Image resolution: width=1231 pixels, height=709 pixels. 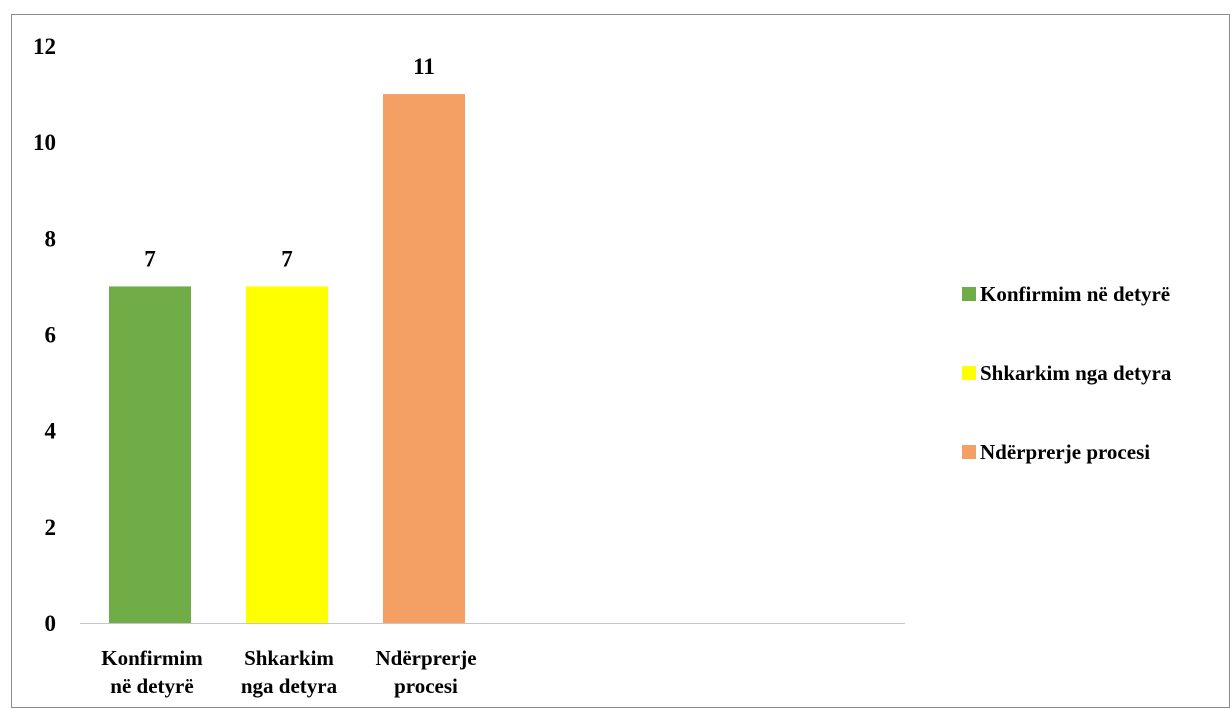 I want to click on data-label: 11, so click(x=424, y=66).